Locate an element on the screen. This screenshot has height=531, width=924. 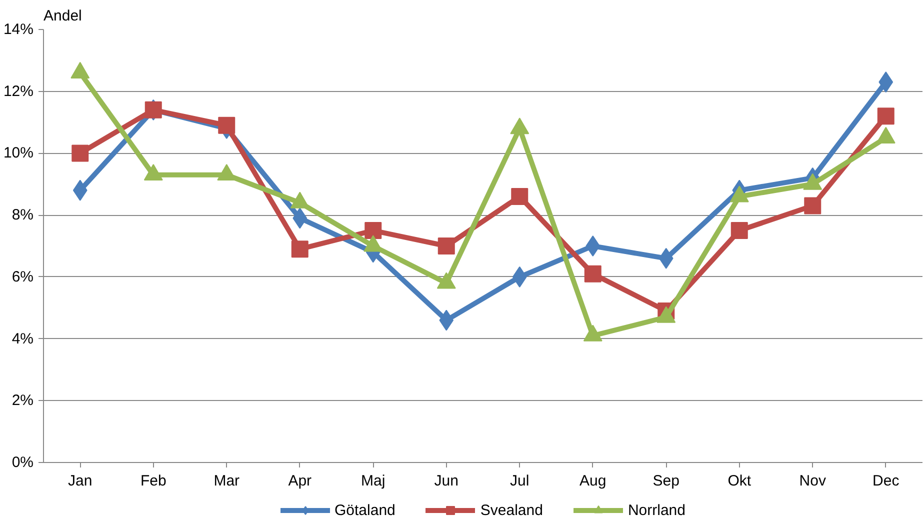
x-tick-label: Aug is located at coordinates (593, 481).